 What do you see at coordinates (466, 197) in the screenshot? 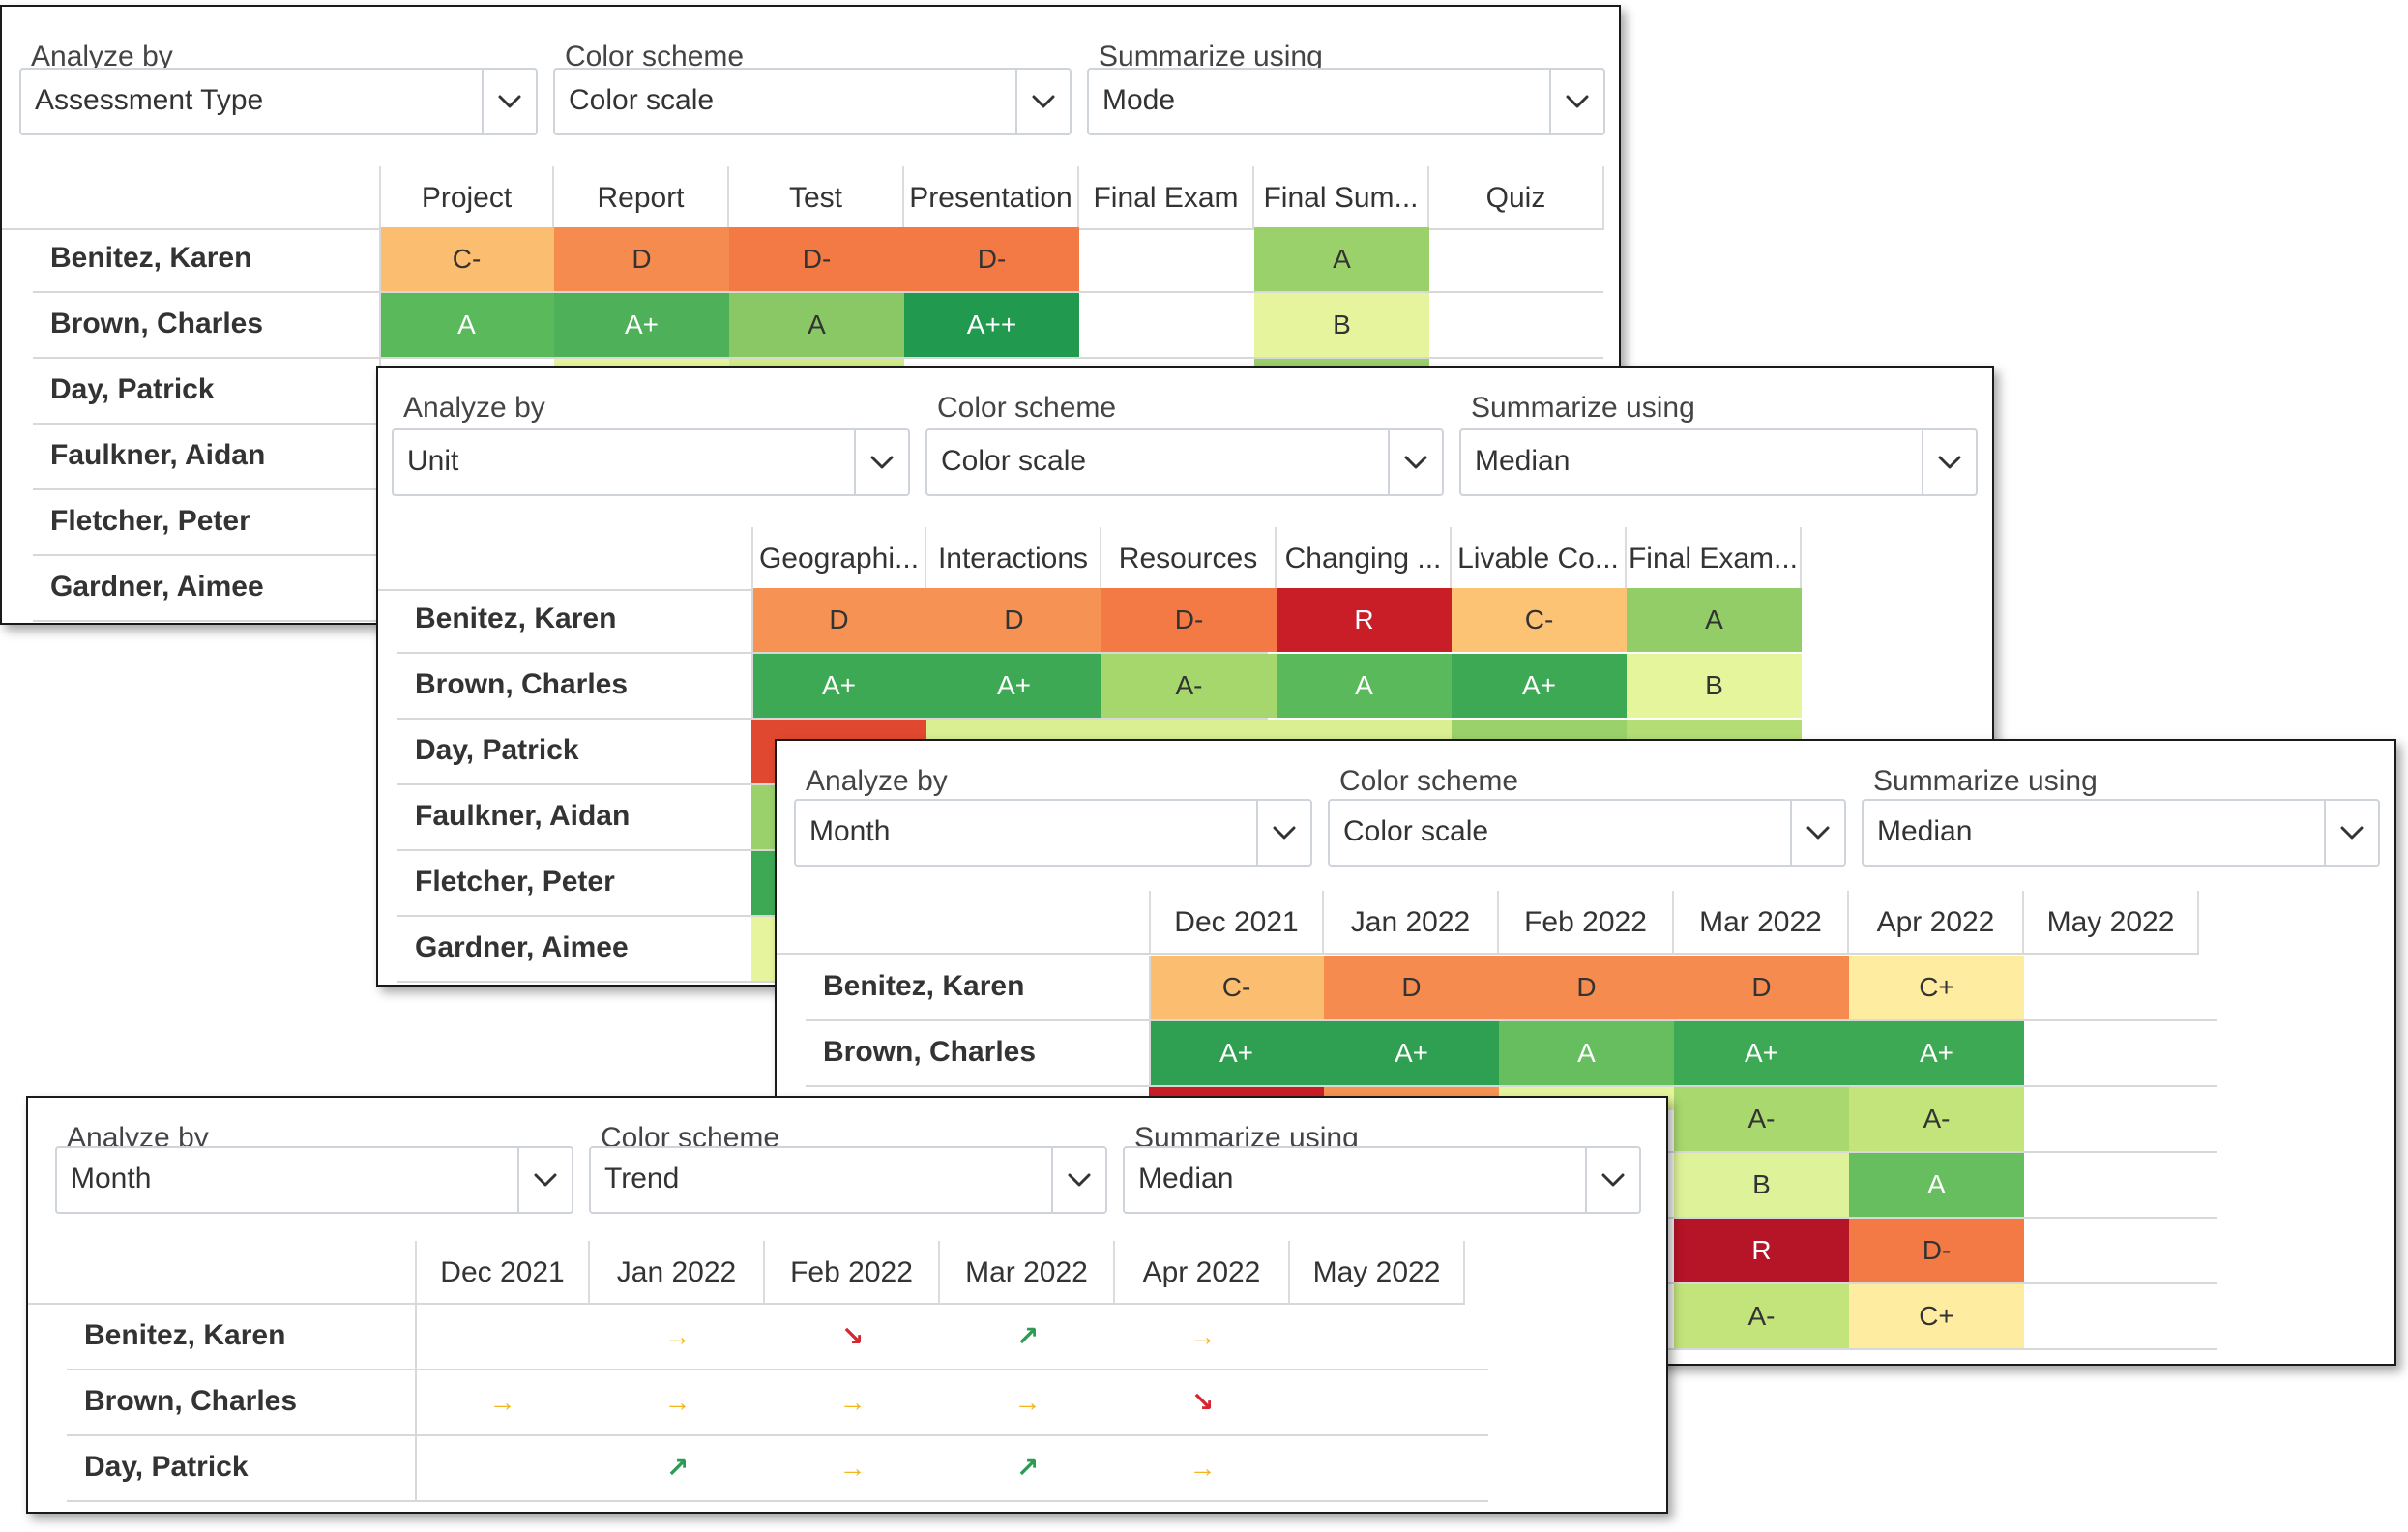
I see `column-header: Project` at bounding box center [466, 197].